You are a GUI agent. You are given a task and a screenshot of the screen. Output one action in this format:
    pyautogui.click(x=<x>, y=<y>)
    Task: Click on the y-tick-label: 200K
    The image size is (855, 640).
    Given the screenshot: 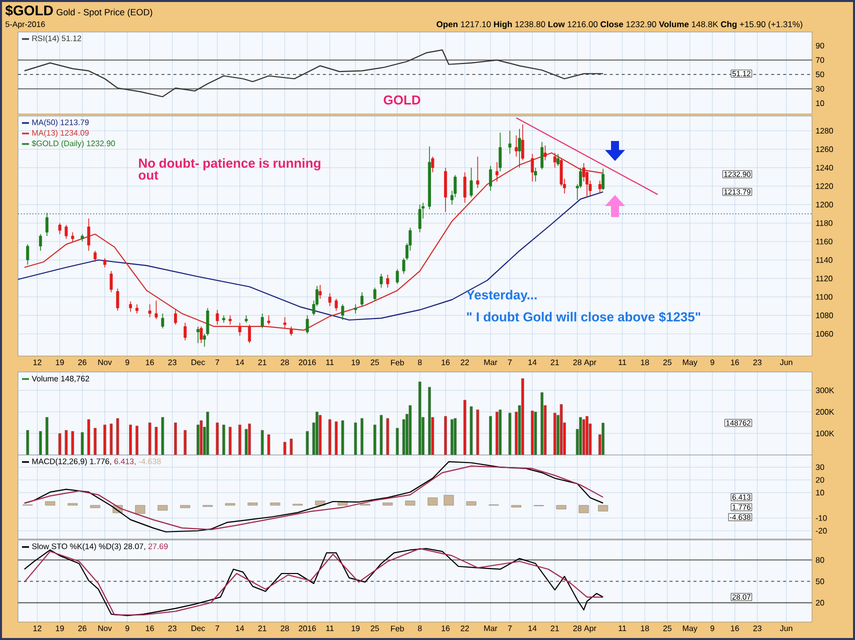 What is the action you would take?
    pyautogui.click(x=825, y=412)
    